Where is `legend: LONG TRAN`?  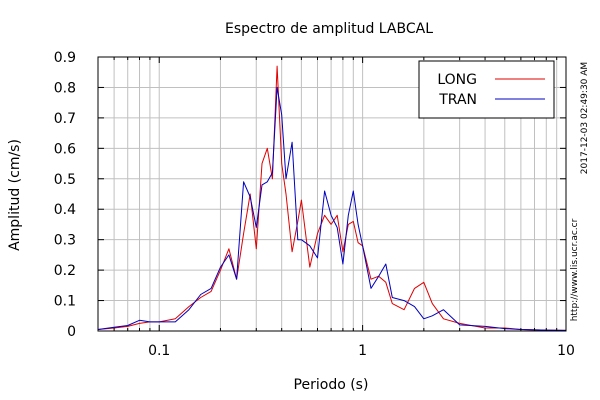
legend: LONG TRAN is located at coordinates (486, 89).